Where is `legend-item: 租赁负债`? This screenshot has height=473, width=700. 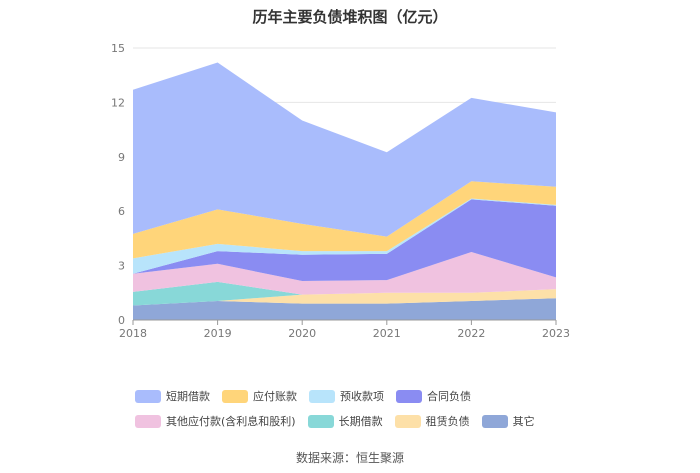
legend-item: 租赁负债 is located at coordinates (432, 421).